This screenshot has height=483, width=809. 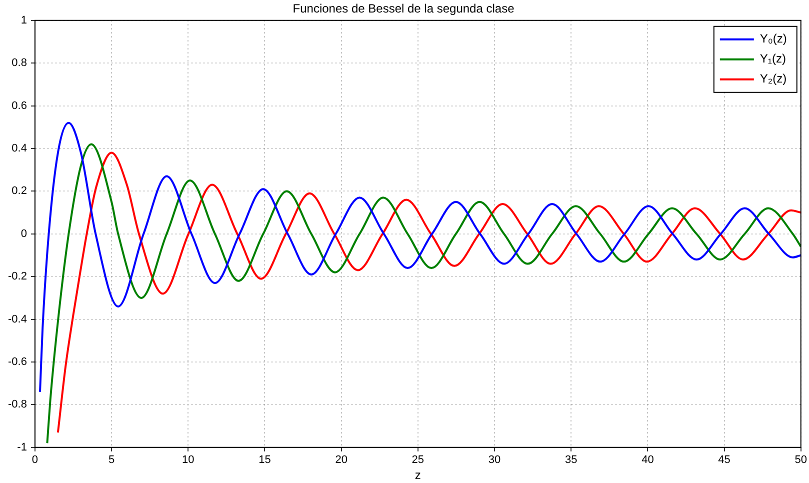 What do you see at coordinates (23, 234) in the screenshot?
I see `y-tick-label: 0` at bounding box center [23, 234].